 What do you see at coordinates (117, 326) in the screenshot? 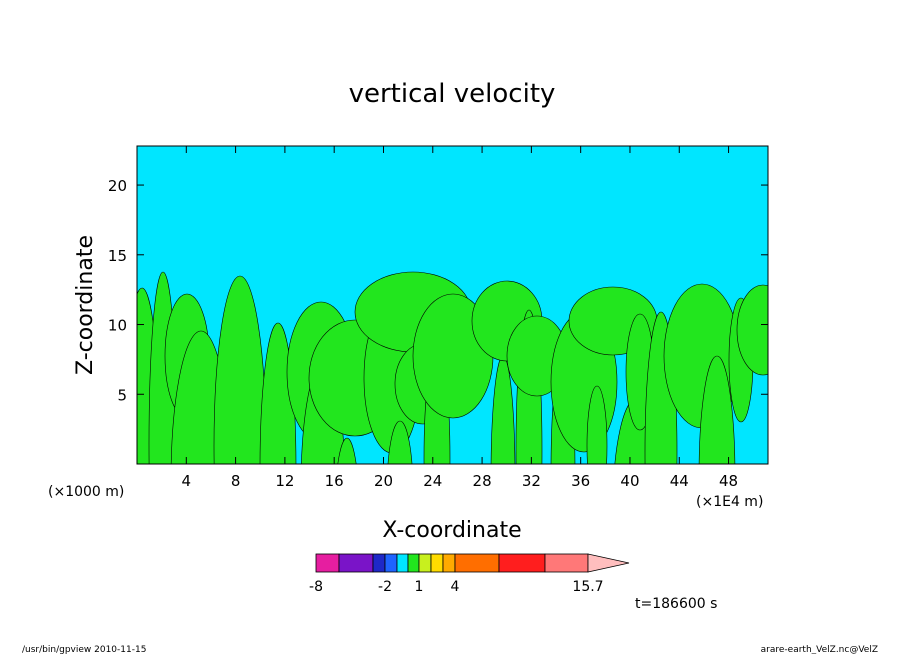
I see `y-tick-label: 10` at bounding box center [117, 326].